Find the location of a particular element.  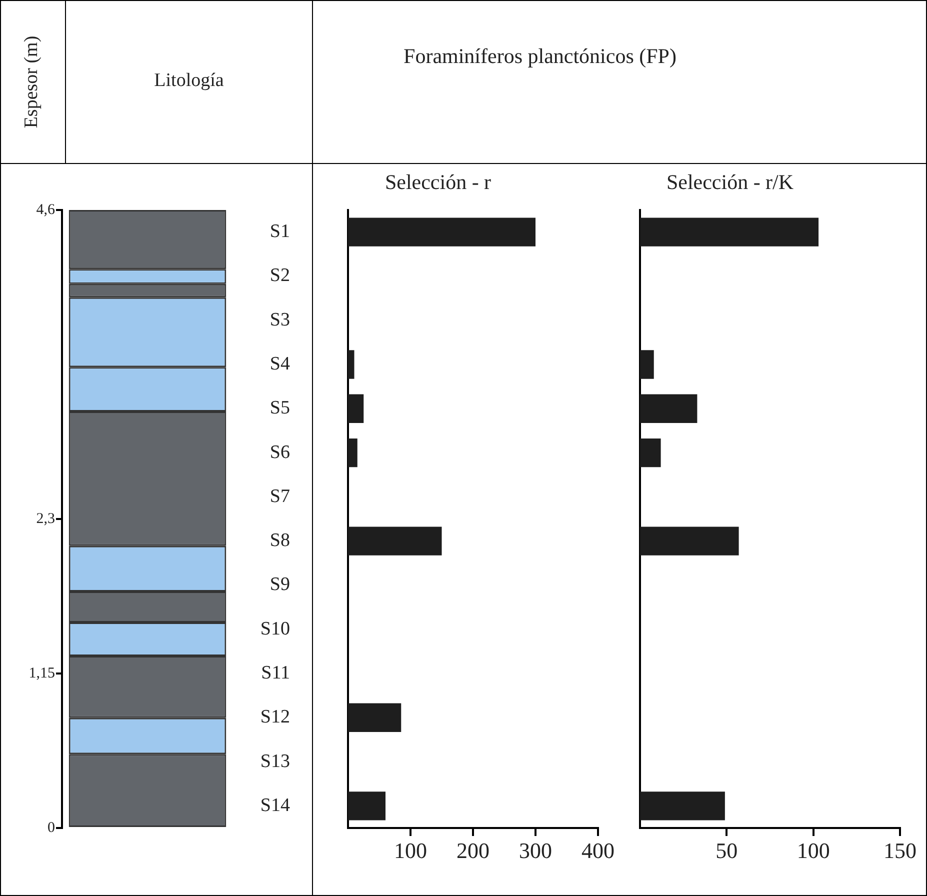

y-tick-label: S11 is located at coordinates (275, 673).